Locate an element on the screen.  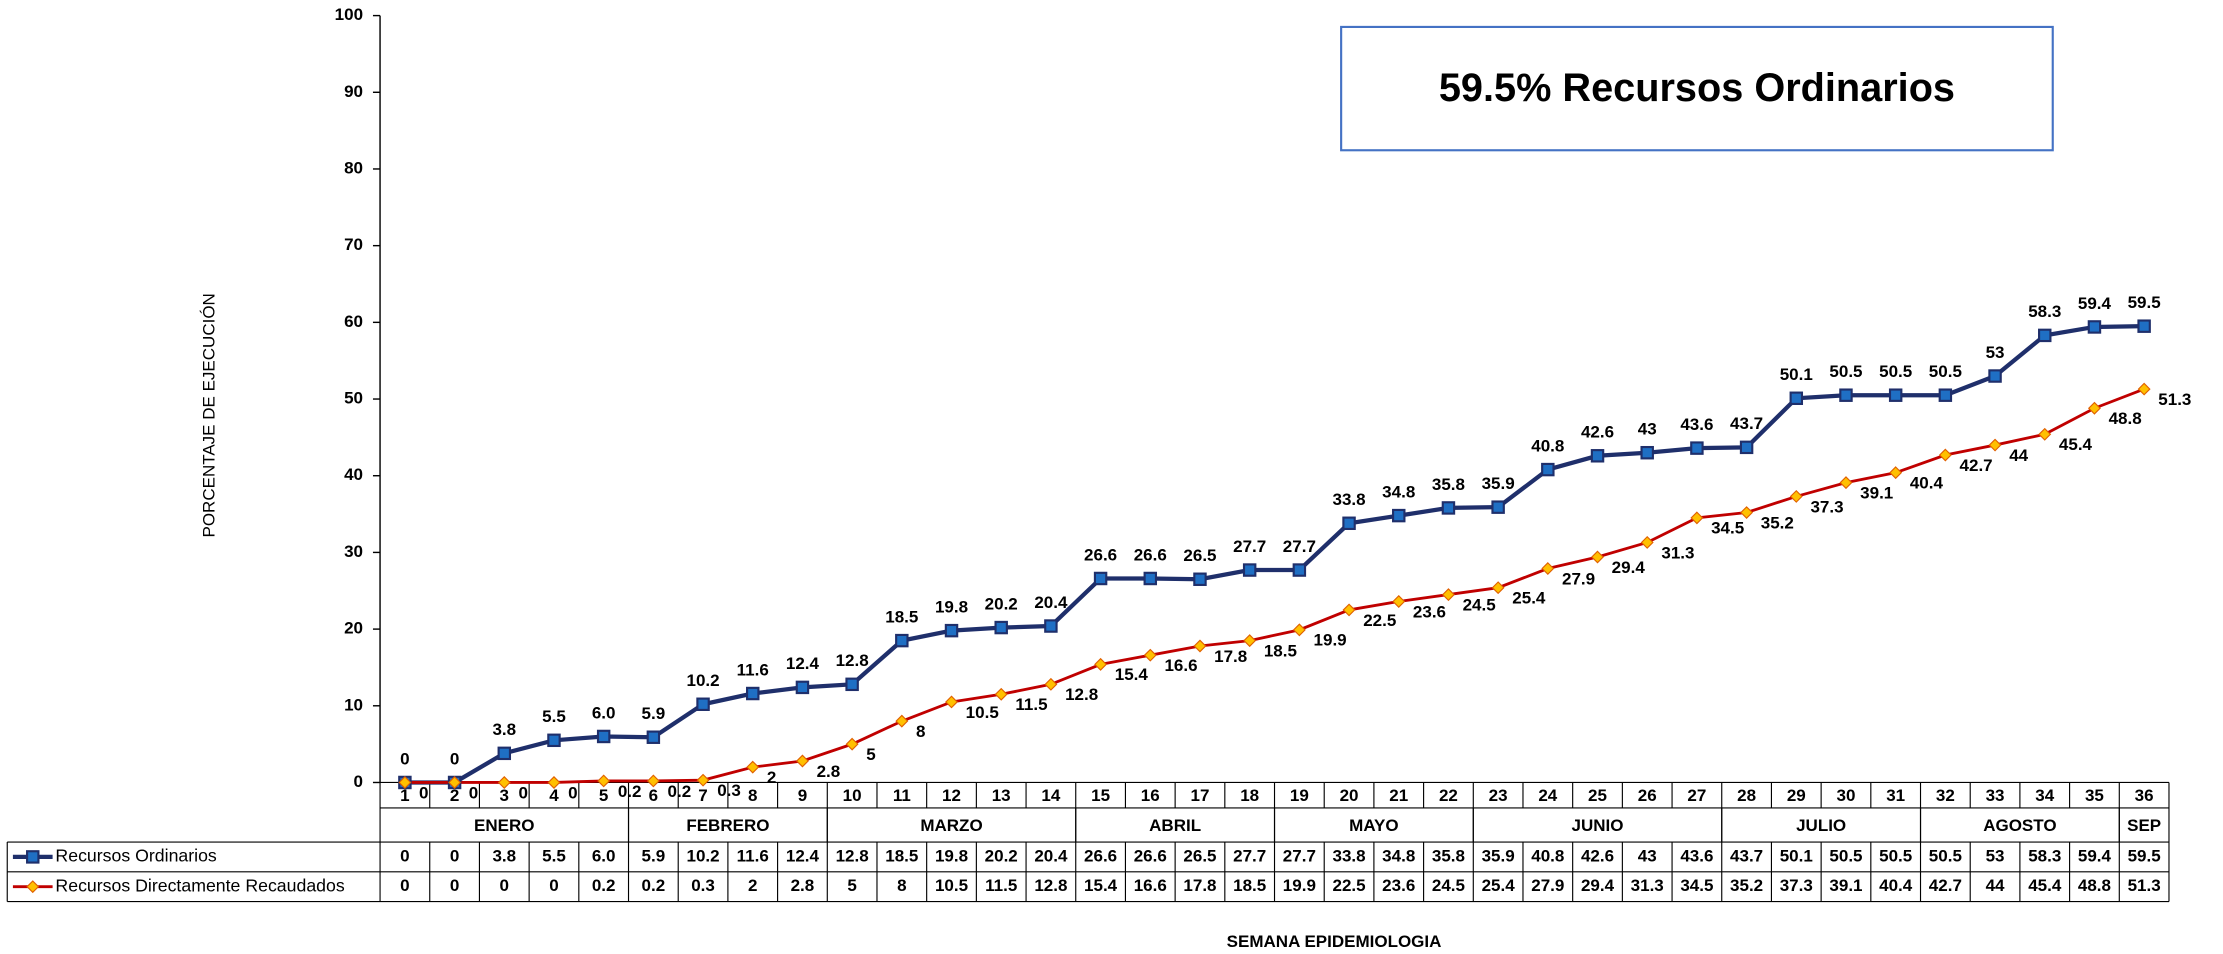
data-label: 2 is located at coordinates (771, 777).